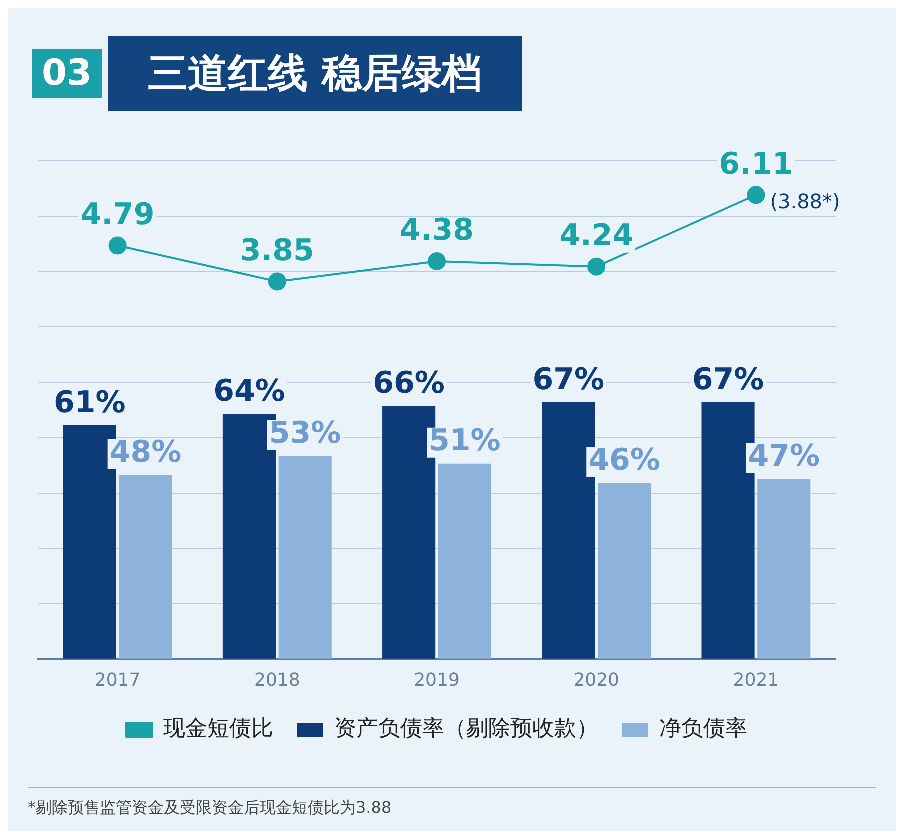  Describe the element at coordinates (210, 808) in the screenshot. I see `text: *剔除预售监管资金及受限资金后现金短债比为3.88` at that location.